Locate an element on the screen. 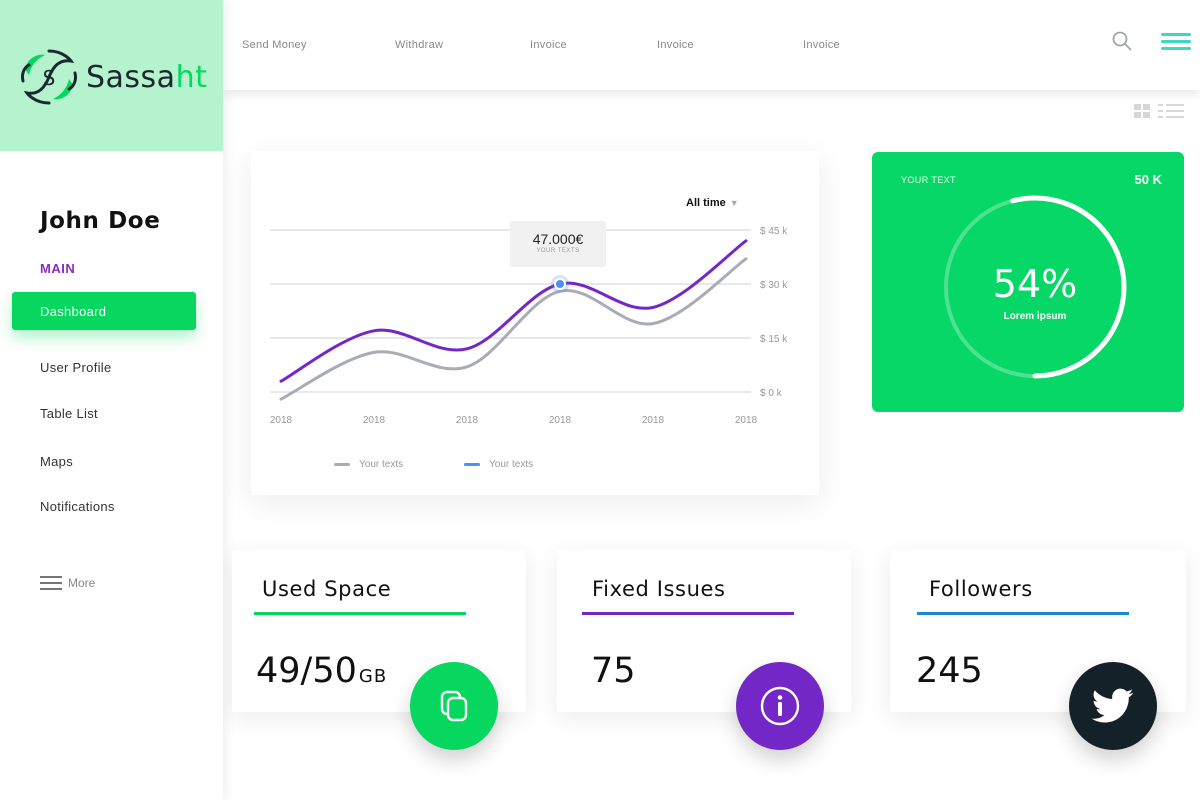 The image size is (1200, 800). brand-name-main: Sassa is located at coordinates (131, 77).